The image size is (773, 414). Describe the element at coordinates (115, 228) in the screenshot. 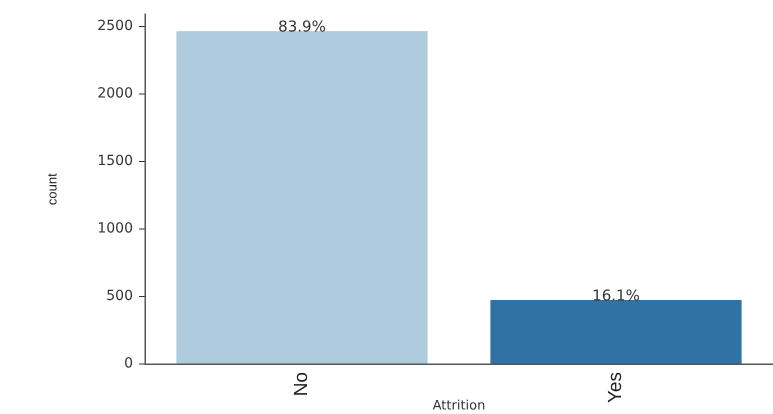

I see `y-tick-label: 1000` at that location.